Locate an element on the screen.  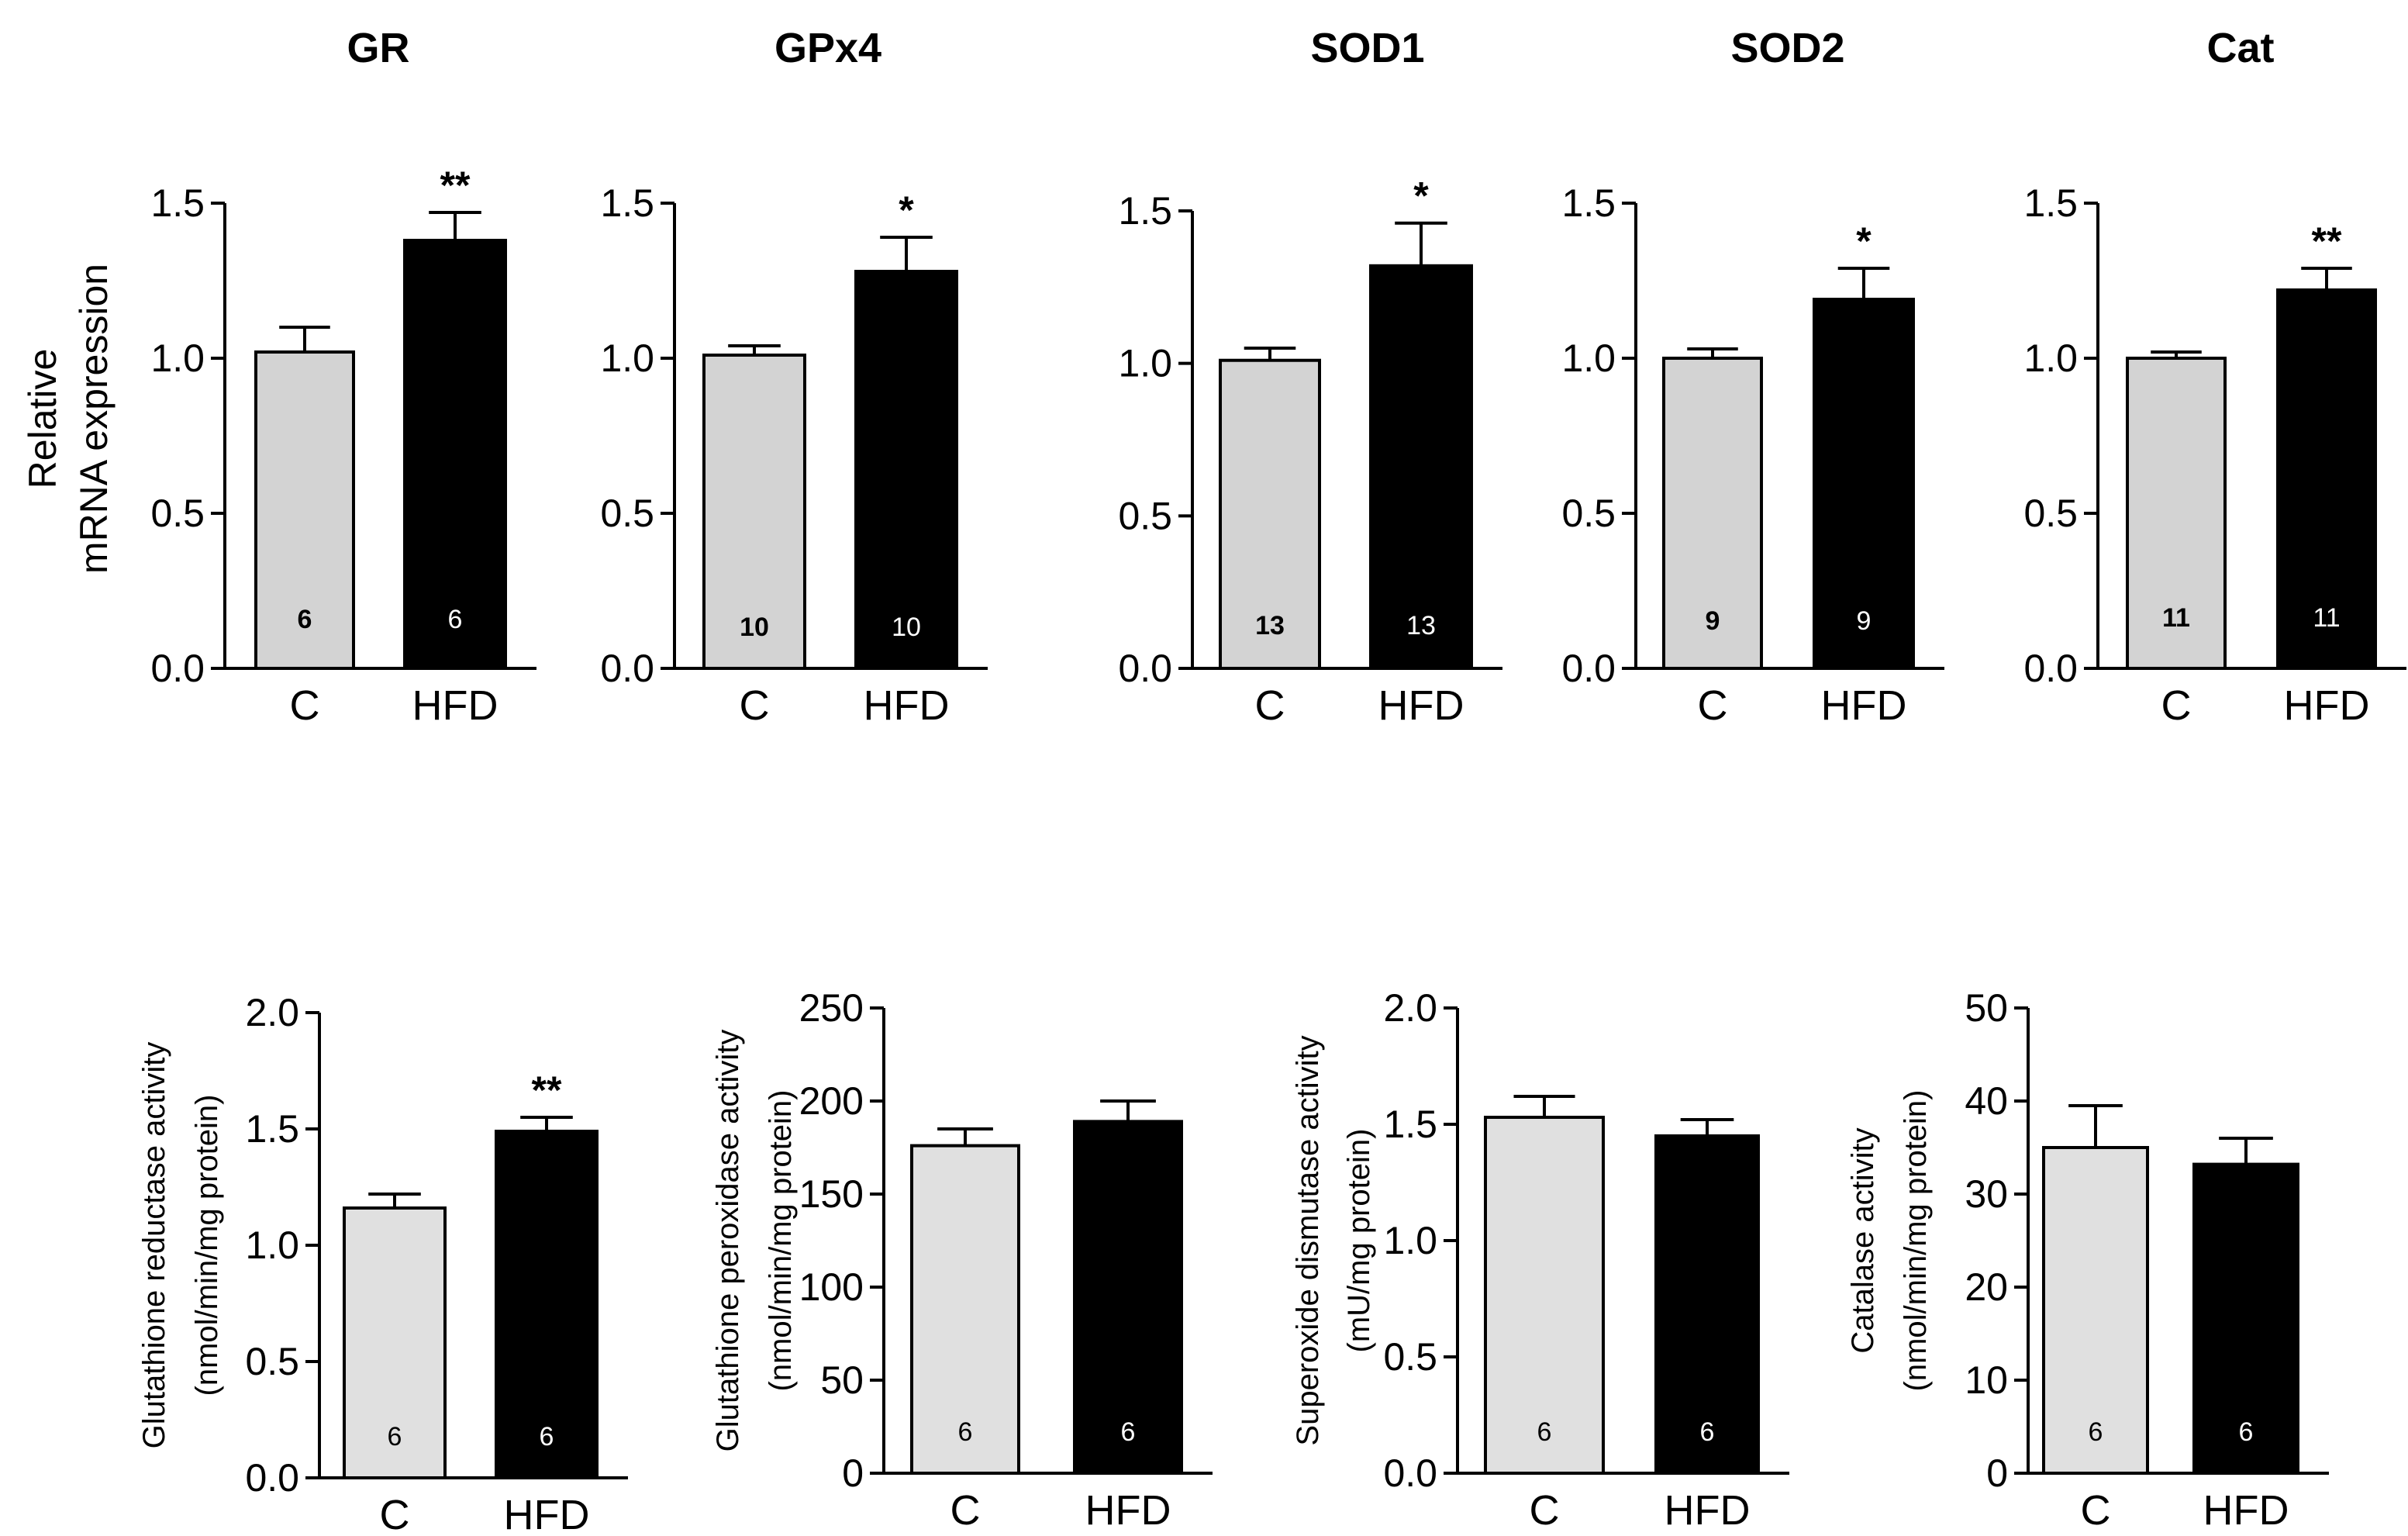
chart-panel-5: Cat 0.0 0.5 1.0 1.5 11 C 11 ** HFD is located at coordinates (2214, 377).